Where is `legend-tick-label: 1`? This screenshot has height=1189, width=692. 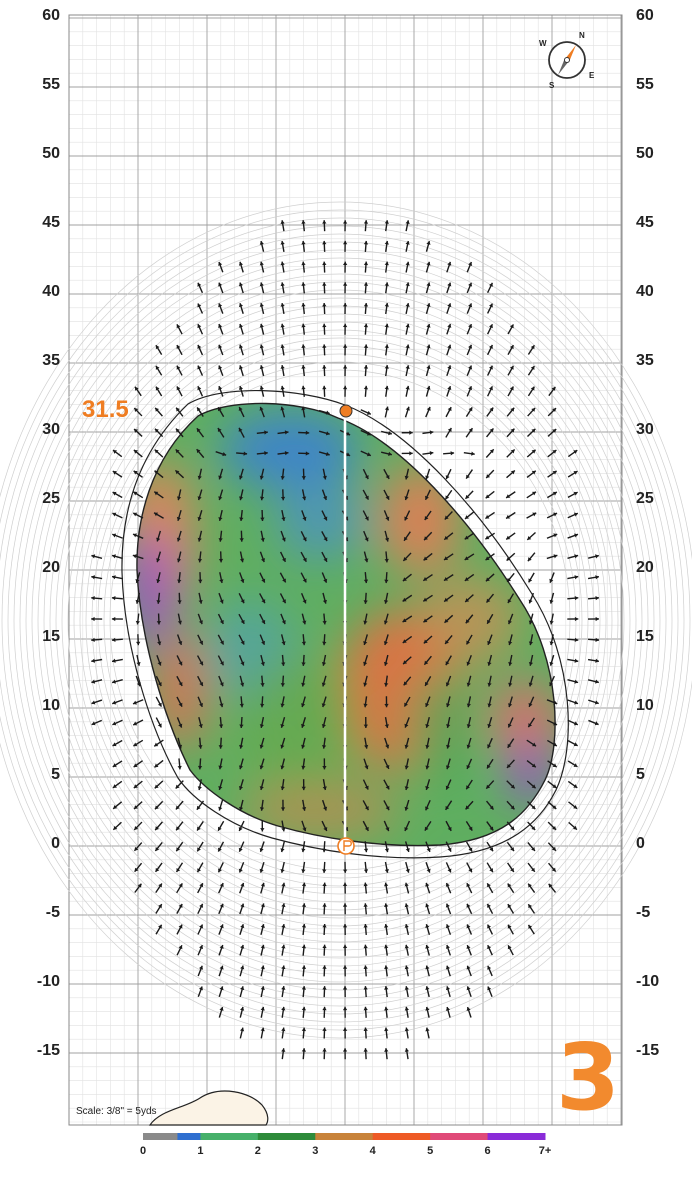
legend-tick-label: 1 is located at coordinates (200, 1151).